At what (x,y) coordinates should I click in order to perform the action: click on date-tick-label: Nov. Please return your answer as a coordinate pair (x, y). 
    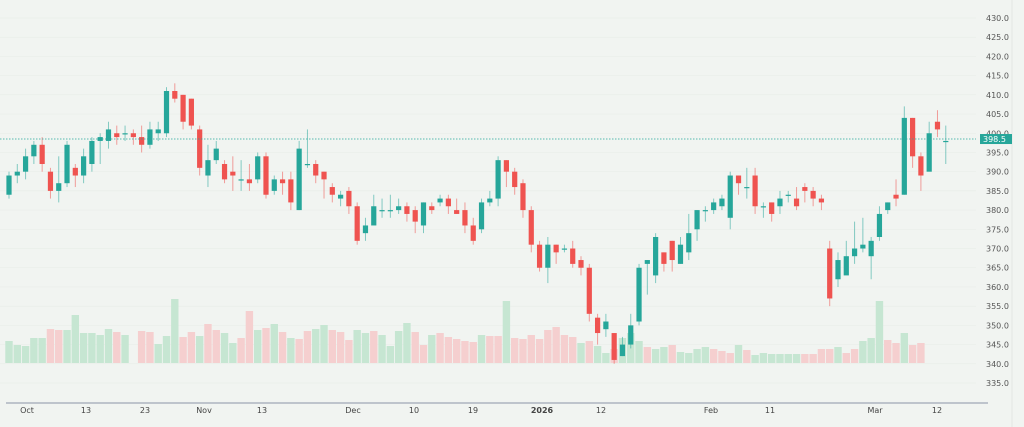
    Looking at the image, I should click on (204, 410).